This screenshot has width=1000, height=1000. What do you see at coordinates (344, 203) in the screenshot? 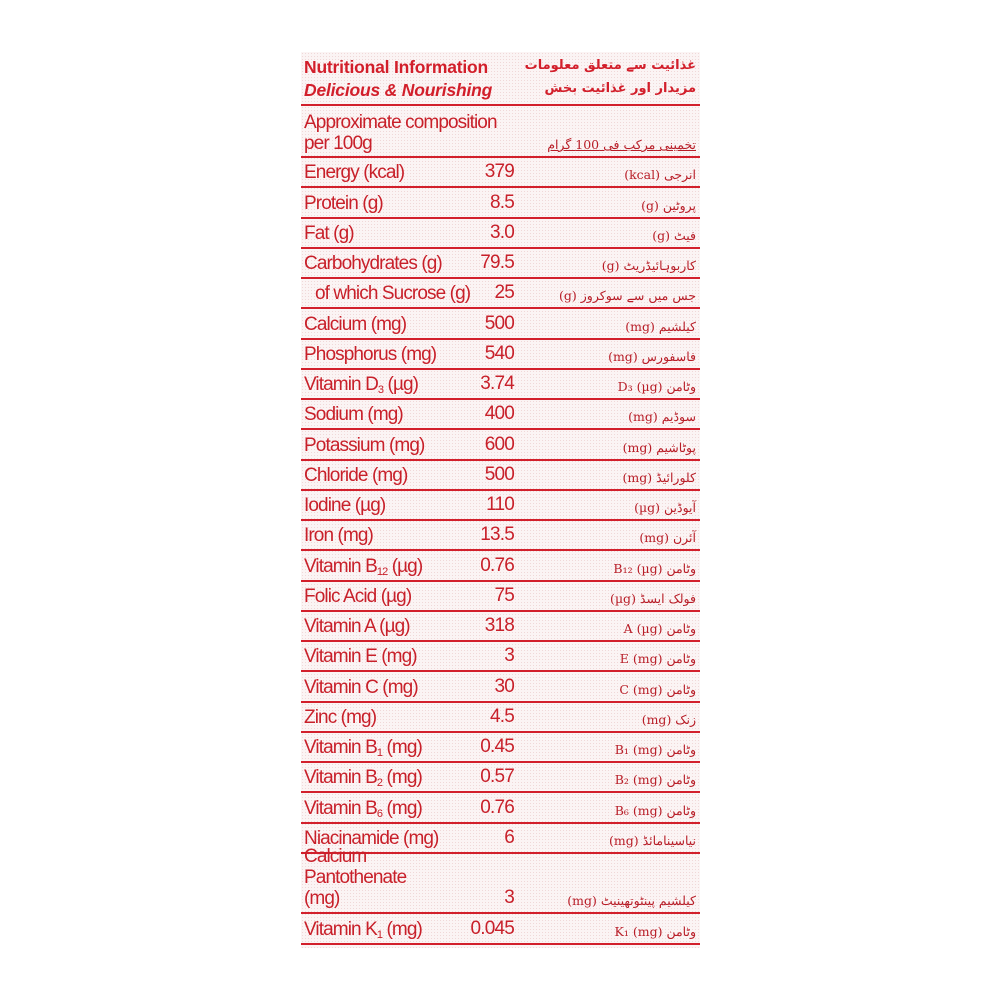
I see `nutrient-label: Protein (g)` at bounding box center [344, 203].